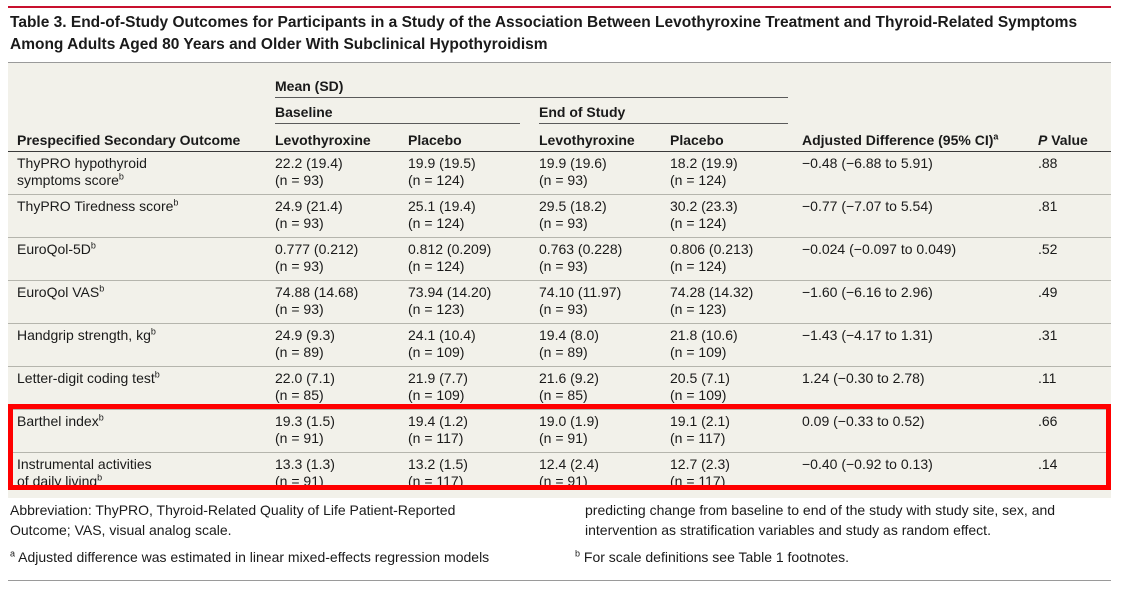  I want to click on adjusted-difference-cell: −0.024 (−0.097 to 0.049), so click(879, 249).